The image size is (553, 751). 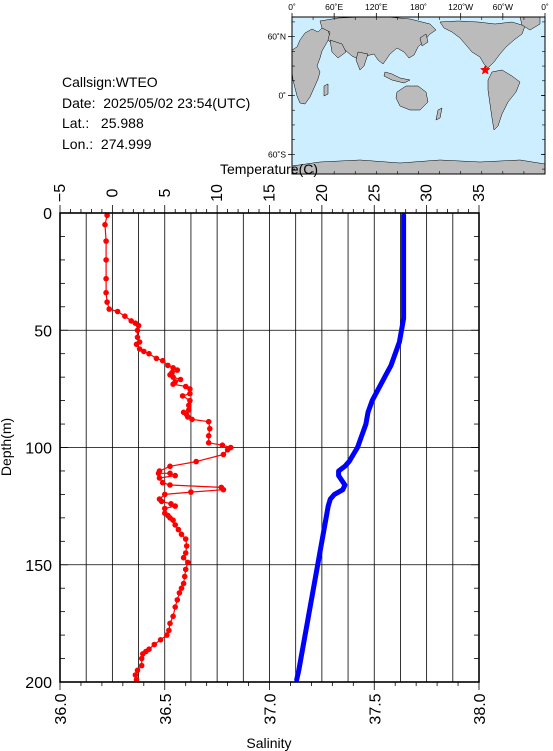 I want to click on depth-tick-label: 0, so click(x=47, y=214).